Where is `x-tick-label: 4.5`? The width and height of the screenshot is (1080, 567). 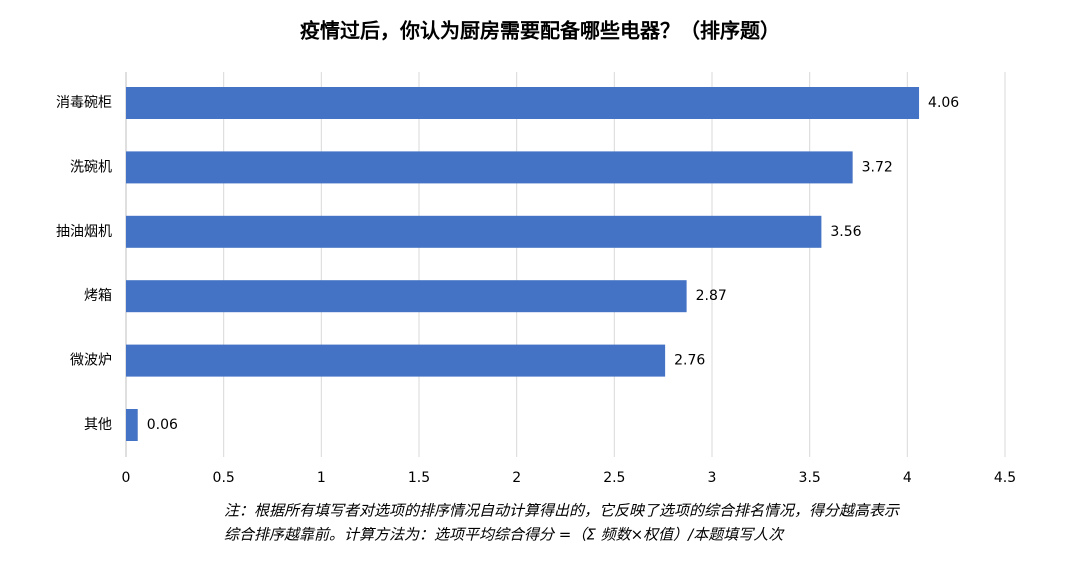
x-tick-label: 4.5 is located at coordinates (1005, 478).